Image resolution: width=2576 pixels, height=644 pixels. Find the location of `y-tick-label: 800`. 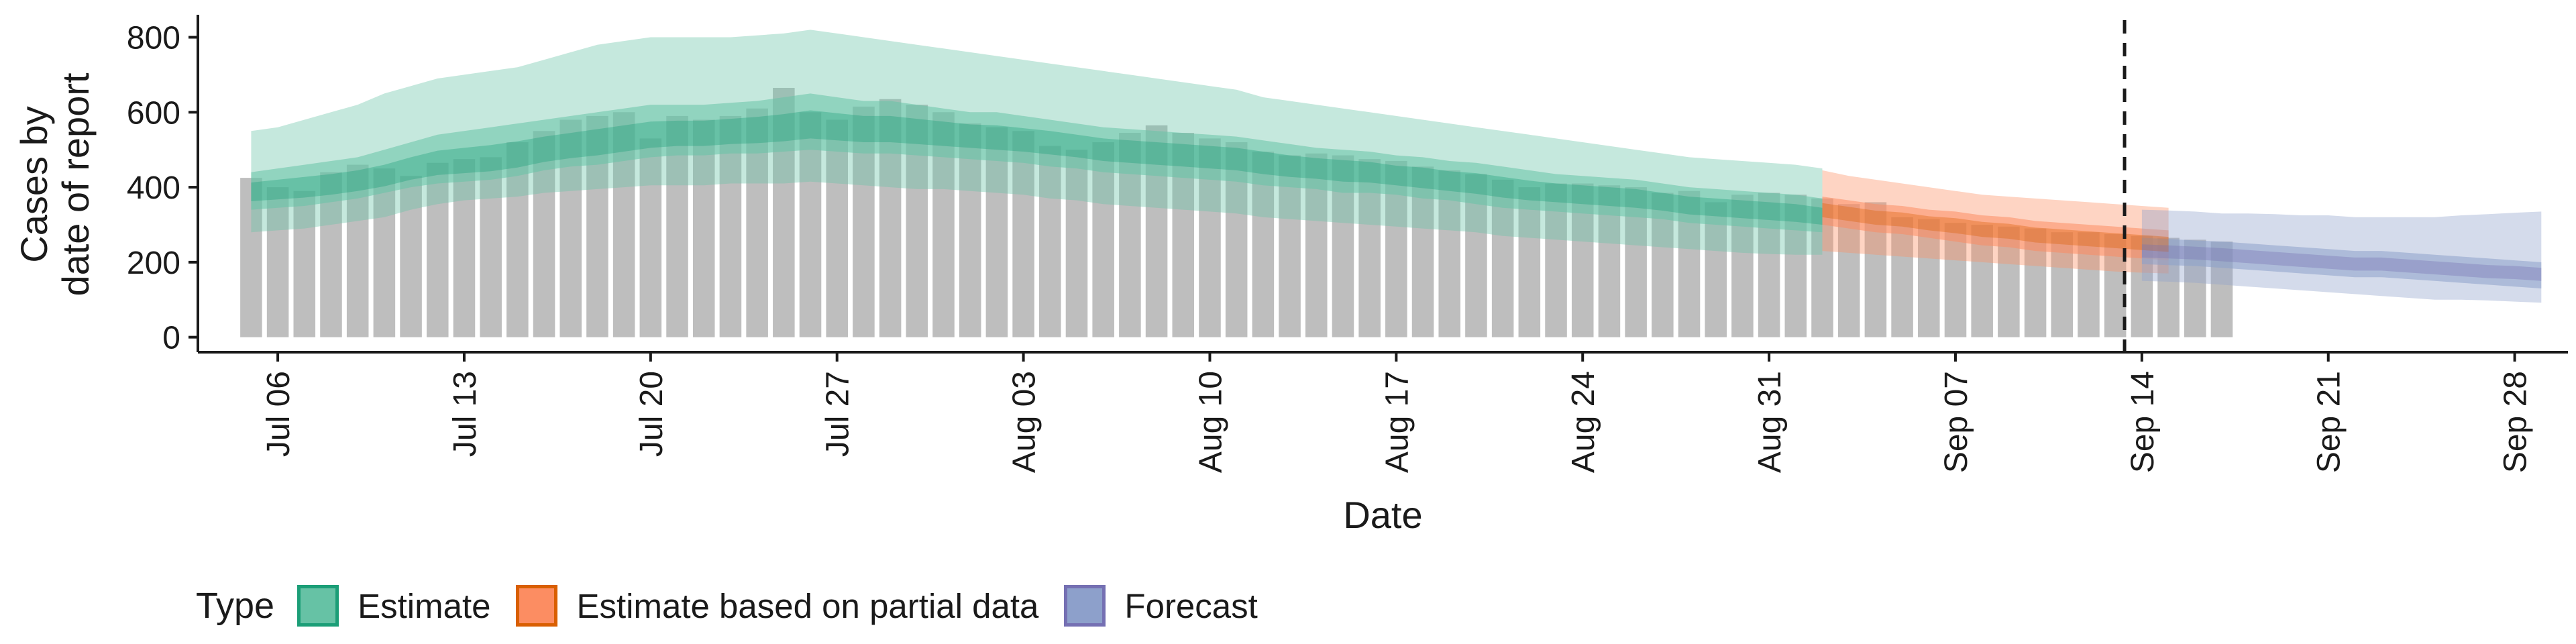

y-tick-label: 800 is located at coordinates (153, 38).